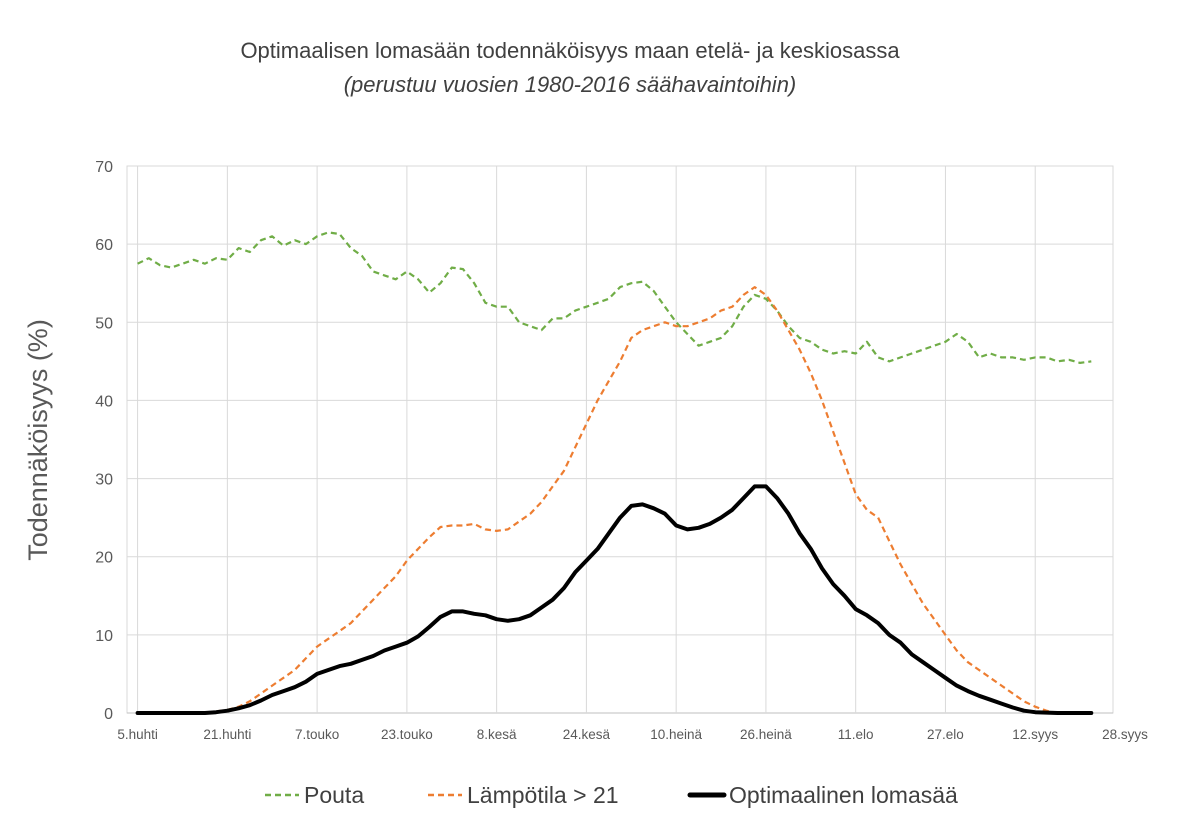 This screenshot has height=819, width=1177. I want to click on x-tick-label: 27.elo, so click(945, 734).